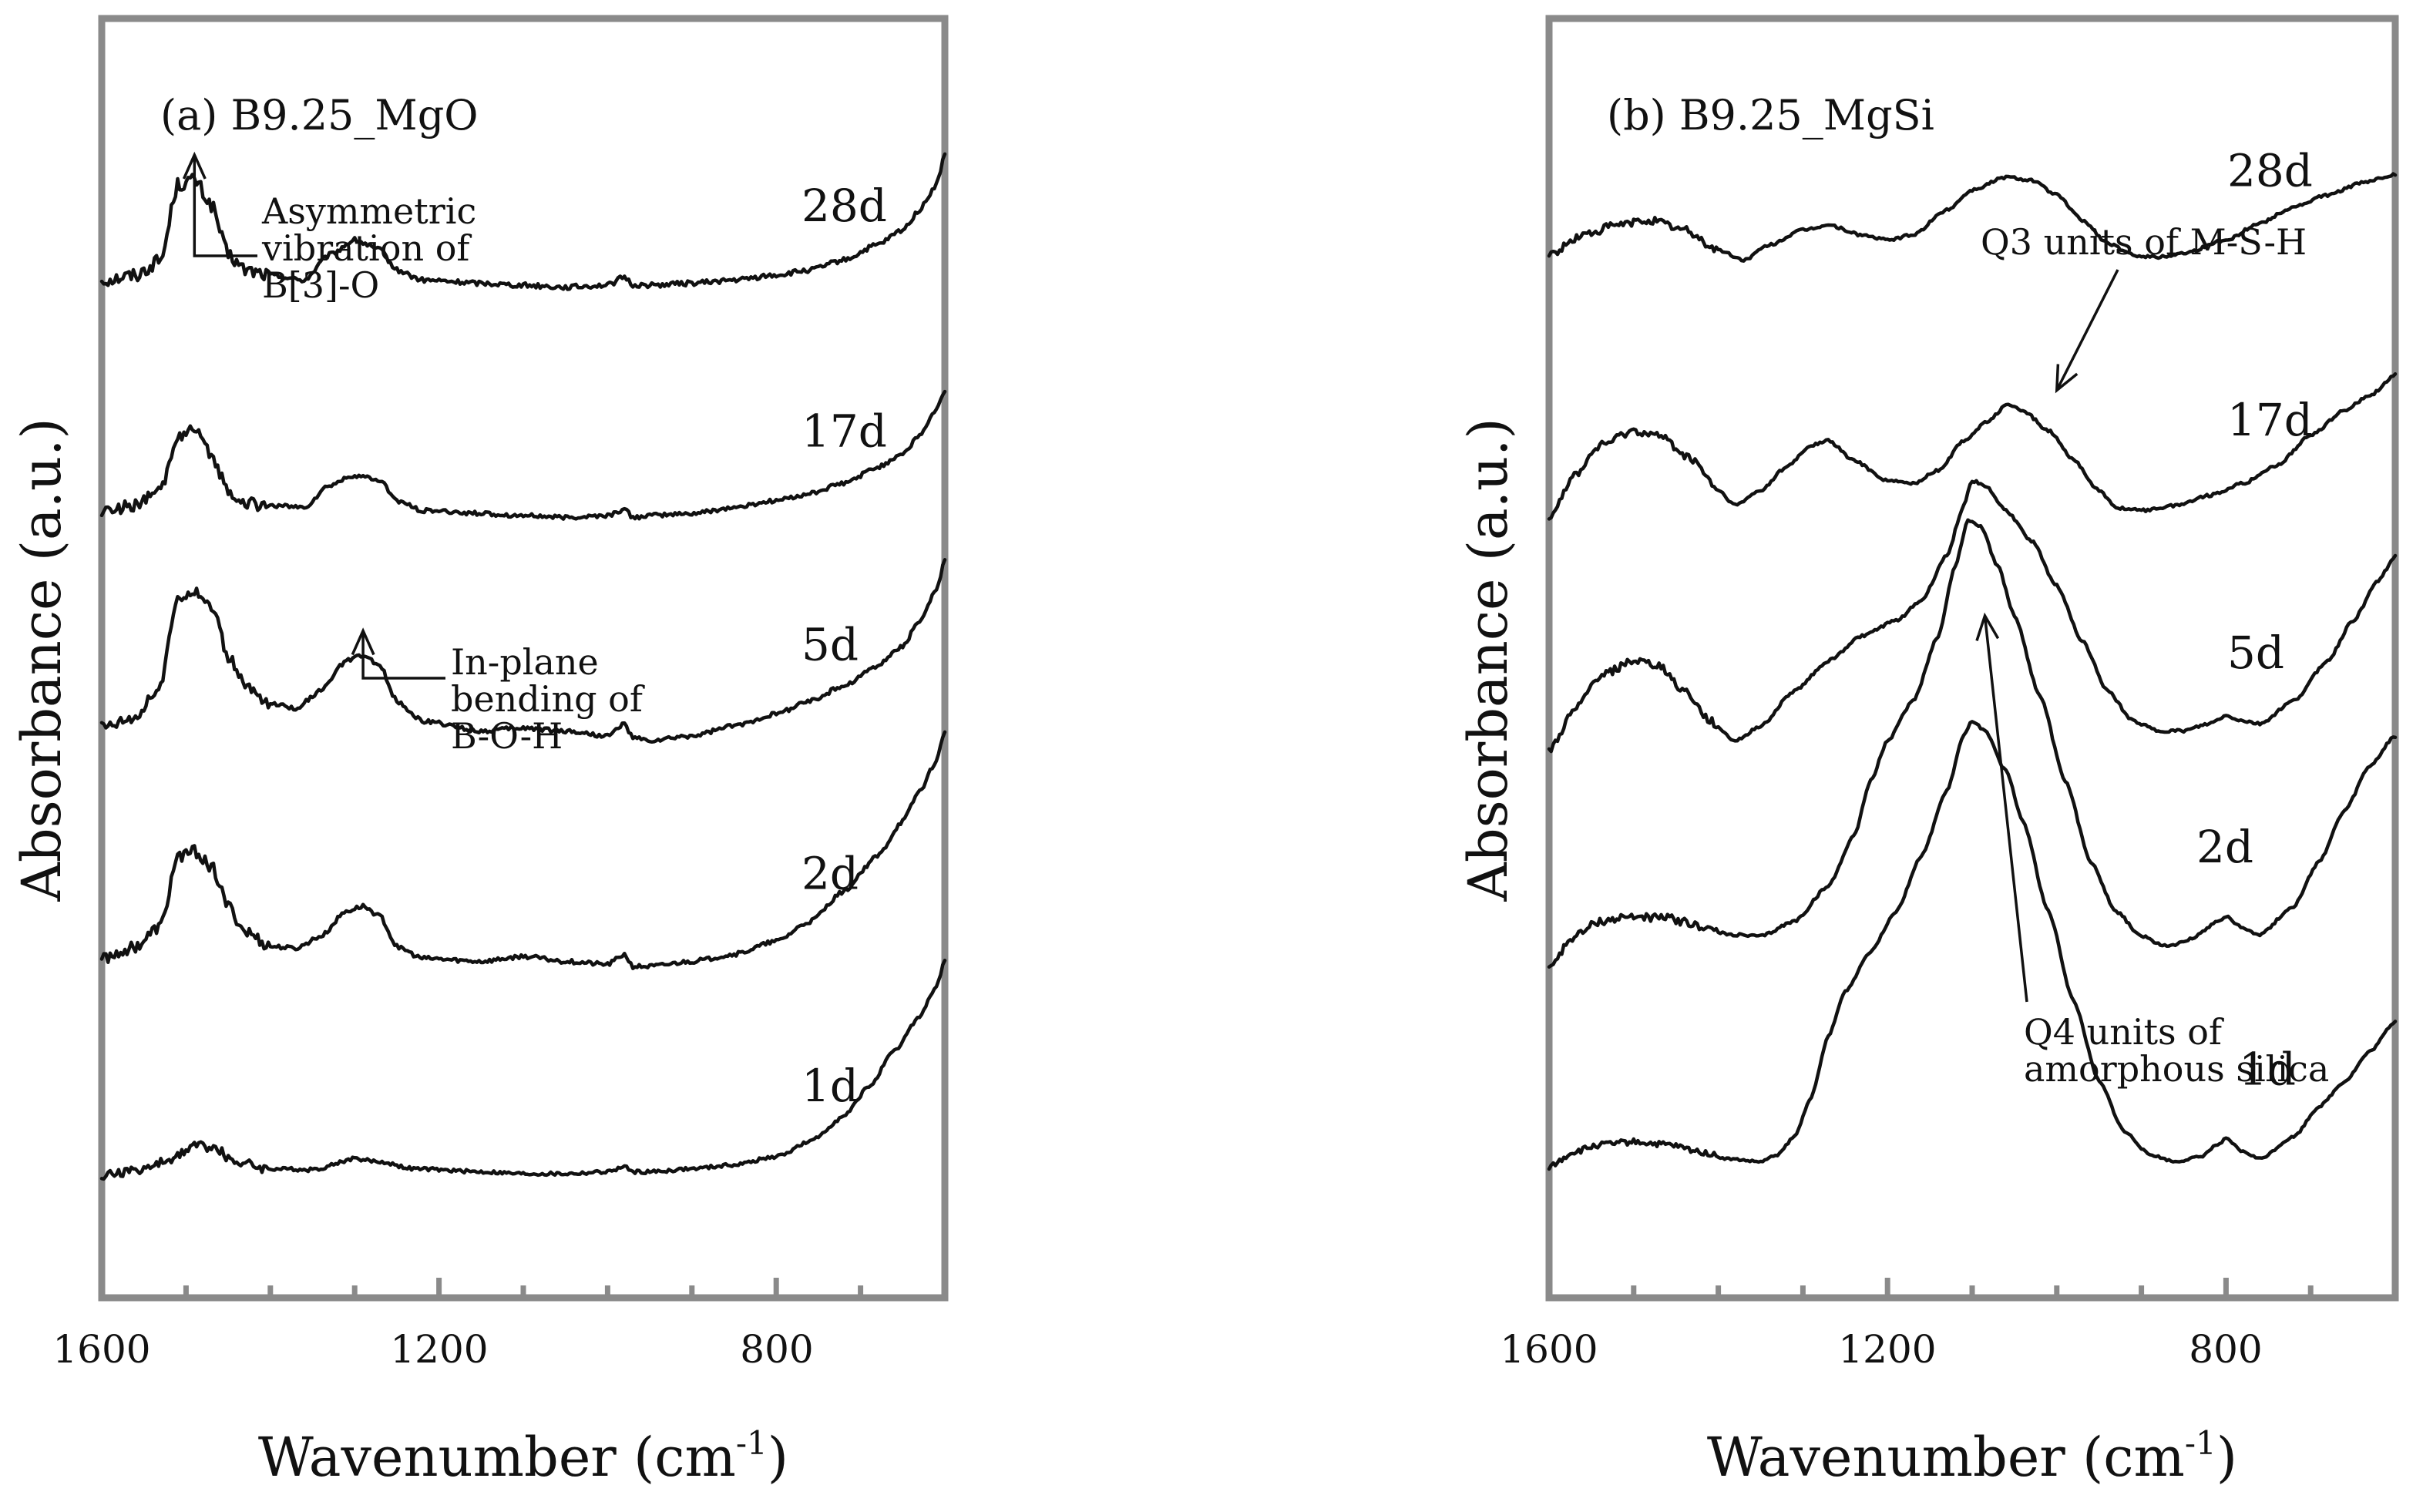  Describe the element at coordinates (403, 655) in the screenshot. I see `panel-a-annotation-inplane-leader` at that location.